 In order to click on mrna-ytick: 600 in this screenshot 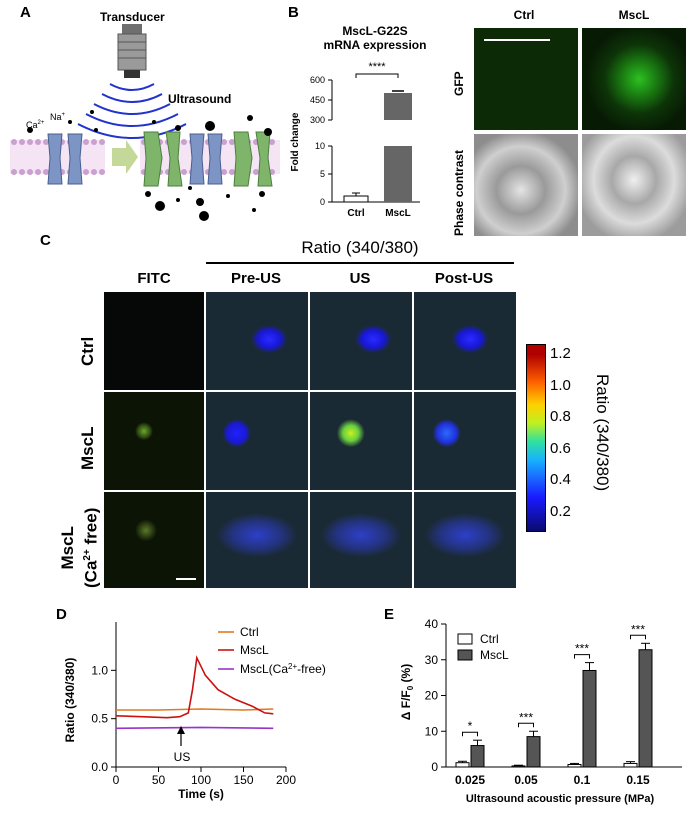, I will do `click(317, 80)`.